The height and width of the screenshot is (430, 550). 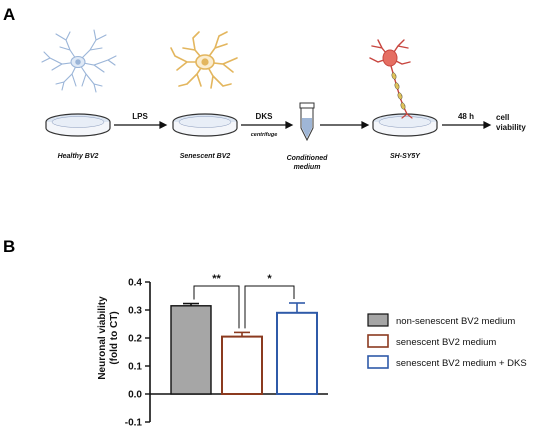 I want to click on step-label-conditioned-2: medium, so click(x=307, y=167).